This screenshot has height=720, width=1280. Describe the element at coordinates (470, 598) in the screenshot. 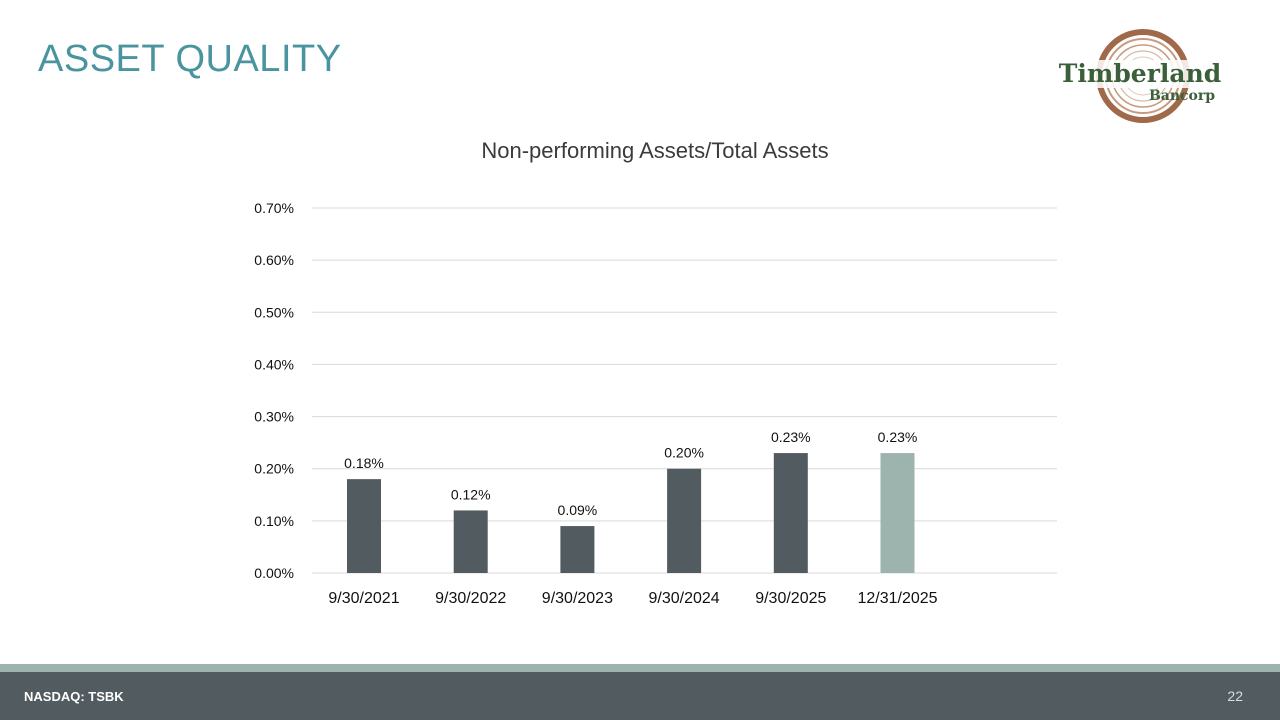

I see `x-tick-label: 9/30/2022` at that location.